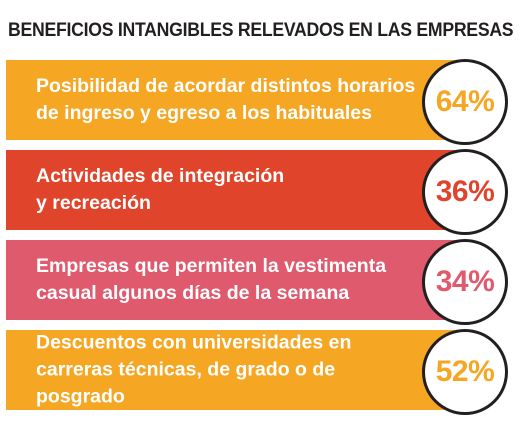  I want to click on percent-value: 34%, so click(465, 281).